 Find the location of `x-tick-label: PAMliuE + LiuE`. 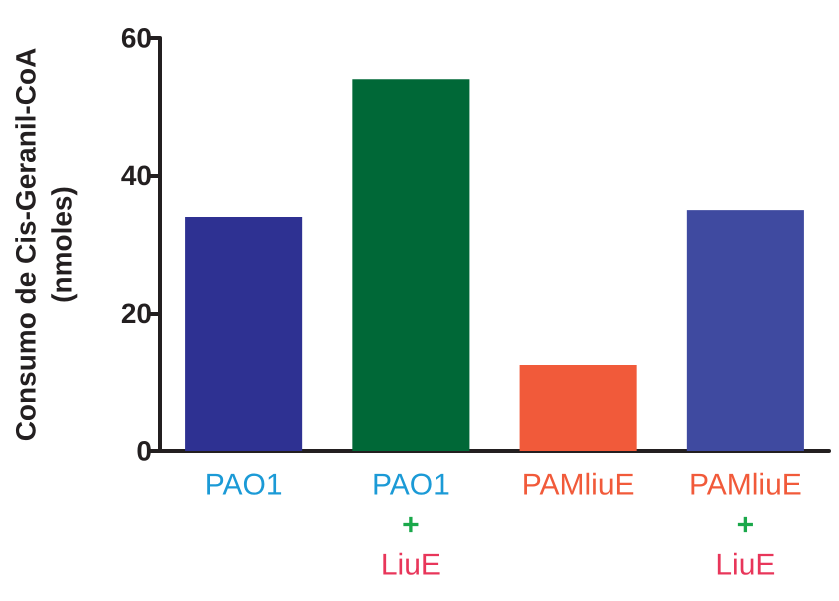

x-tick-label: PAMliuE + LiuE is located at coordinates (745, 525).